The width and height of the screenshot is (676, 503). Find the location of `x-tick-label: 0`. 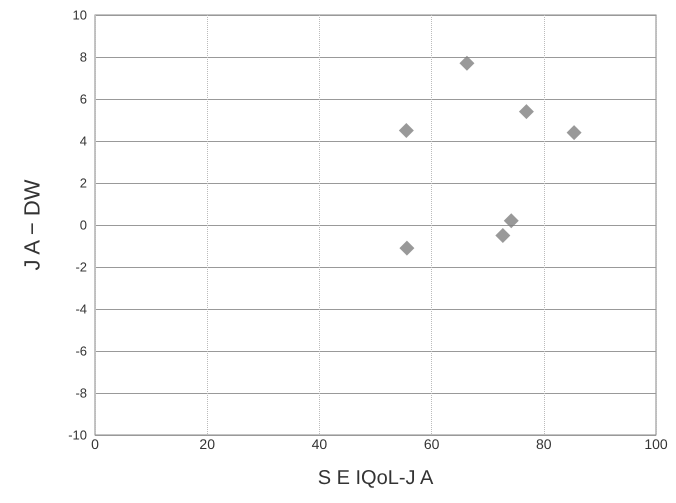

x-tick-label: 0 is located at coordinates (95, 444).